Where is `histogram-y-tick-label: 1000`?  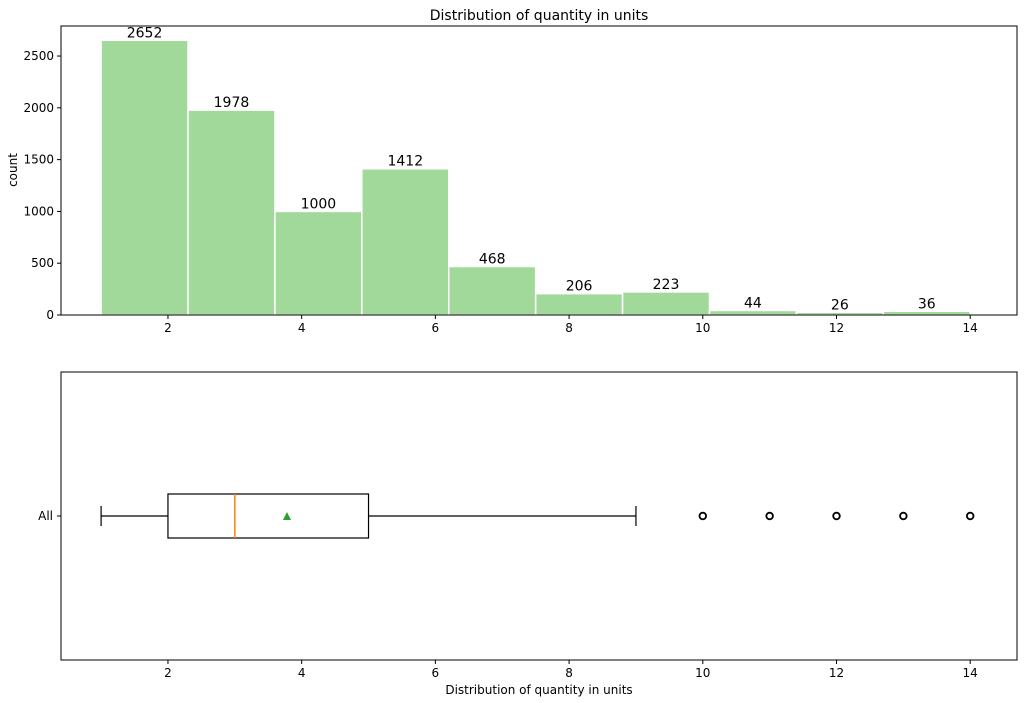 histogram-y-tick-label: 1000 is located at coordinates (38, 211).